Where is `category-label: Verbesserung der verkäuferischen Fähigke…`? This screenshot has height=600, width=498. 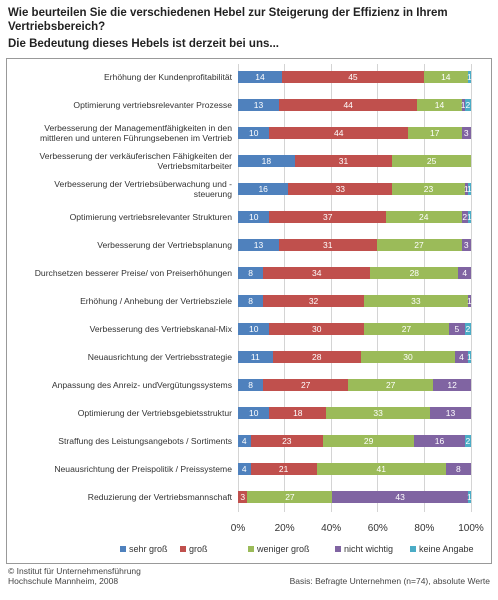
category-label: Verbesserung der verkäuferischen Fähigke… is located at coordinates (135, 161).